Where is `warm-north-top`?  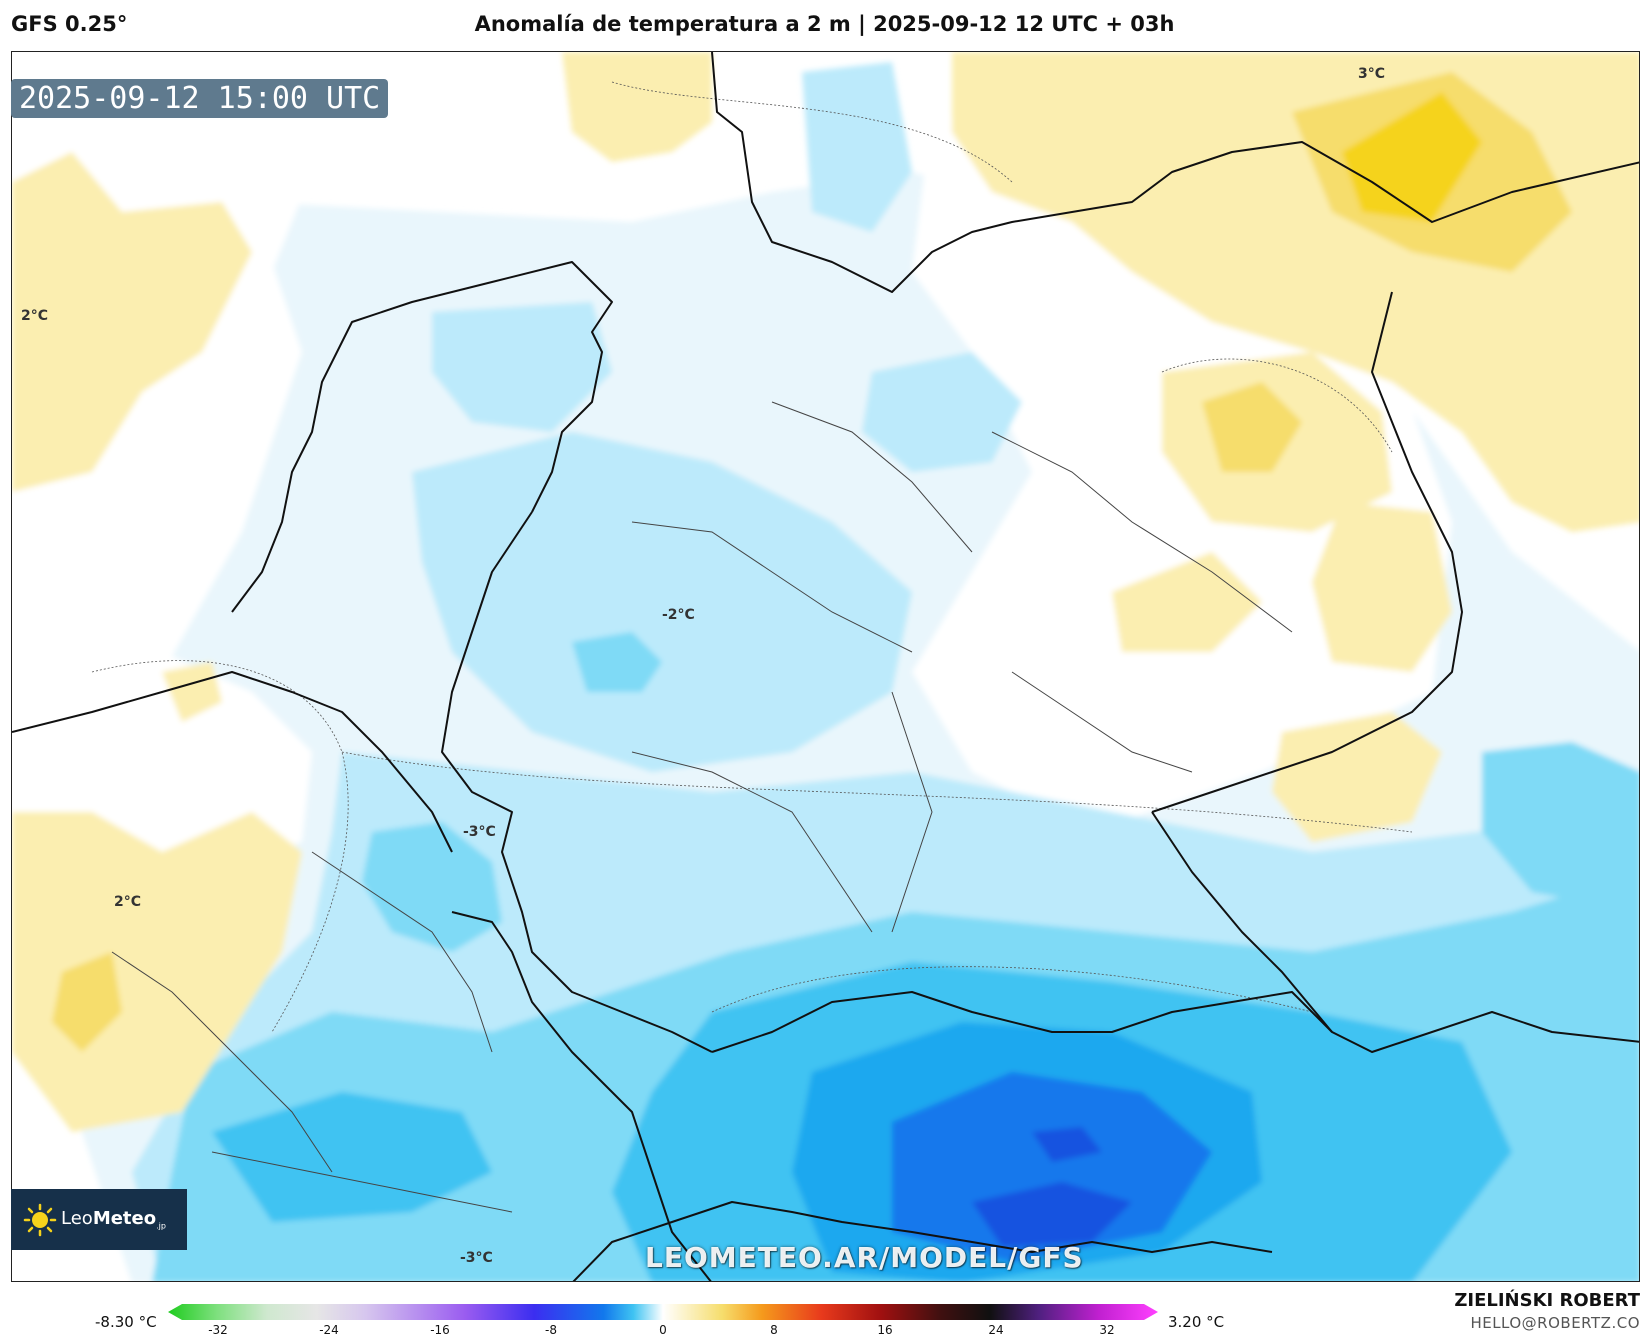 warm-north-top is located at coordinates (637, 107).